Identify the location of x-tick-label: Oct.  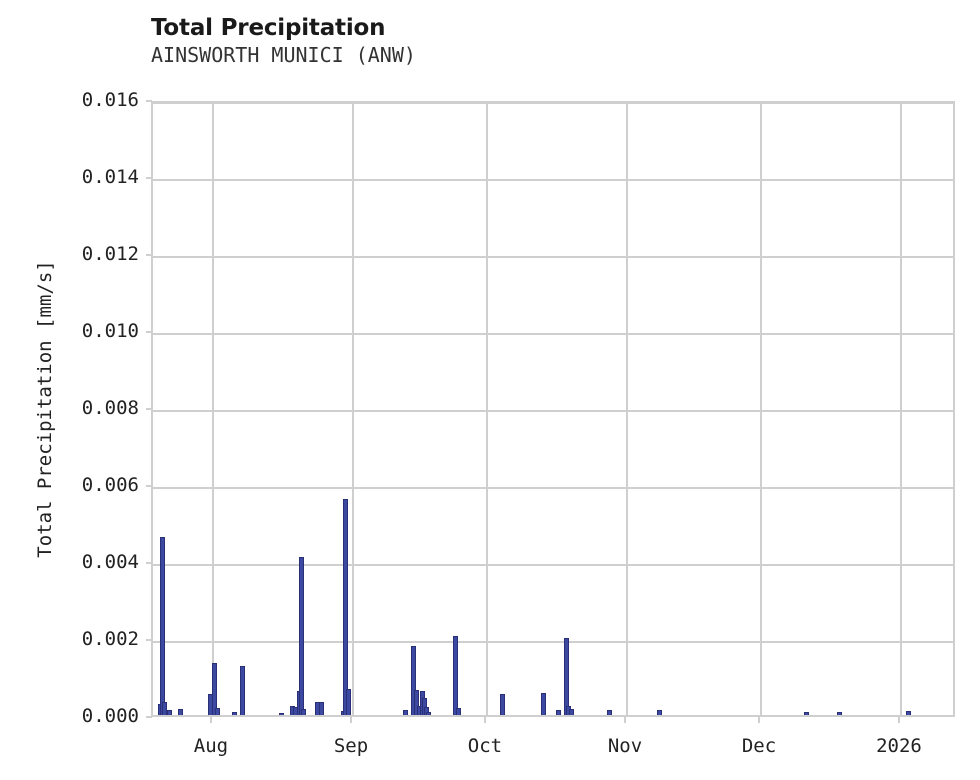
(485, 746).